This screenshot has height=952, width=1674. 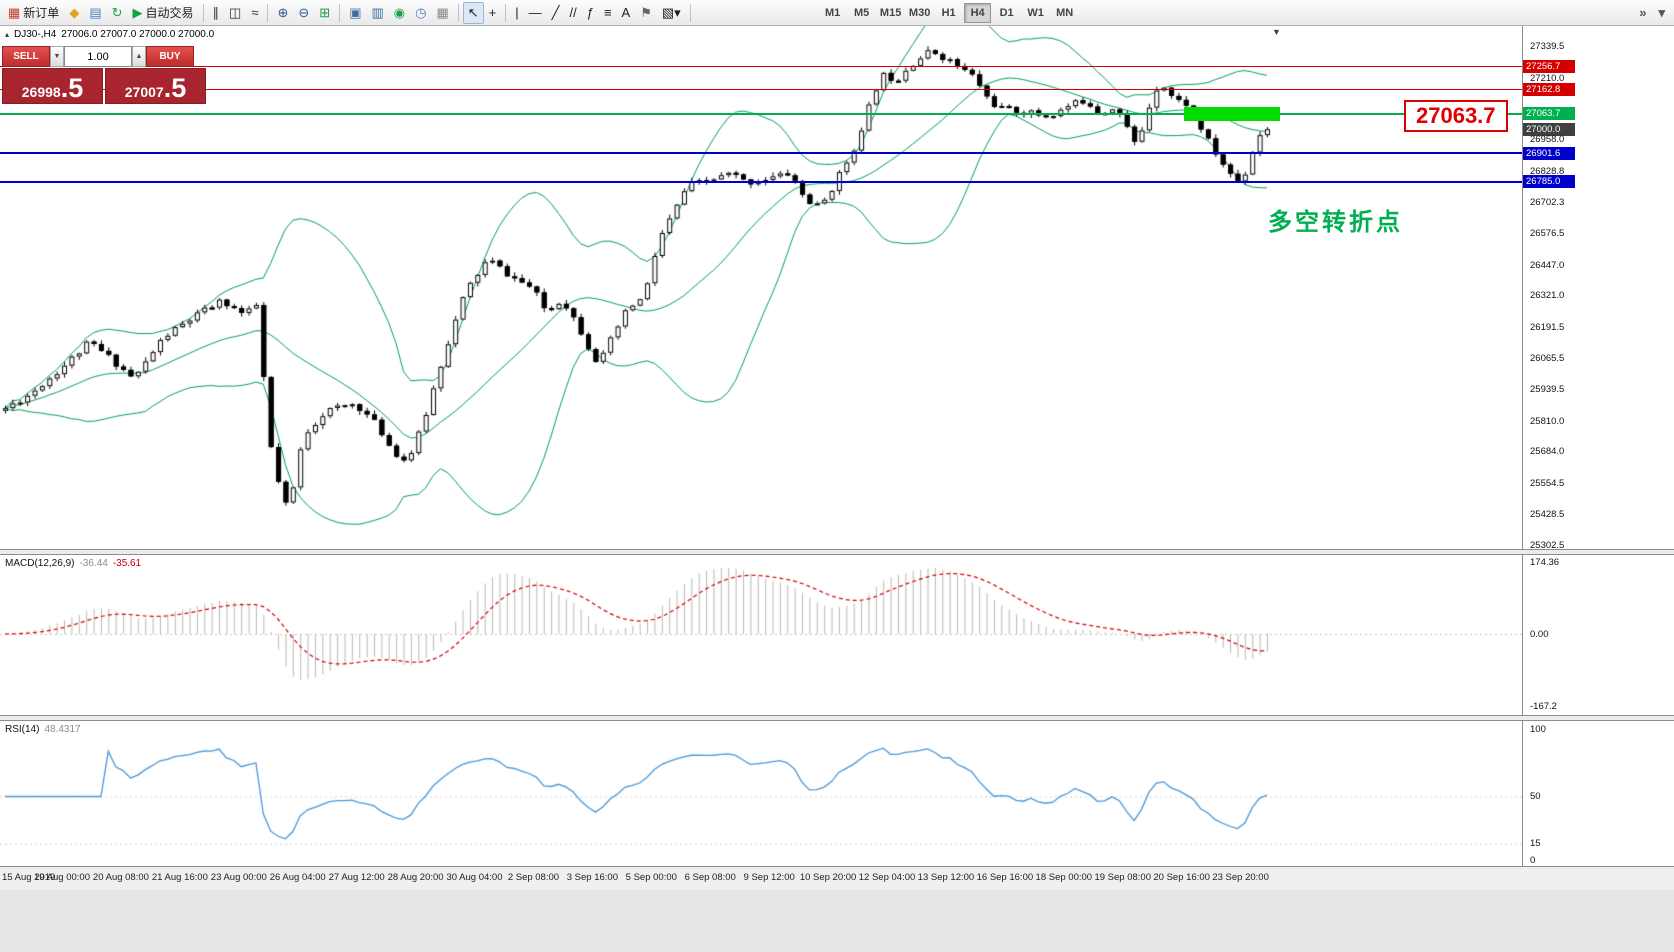 I want to click on time-tick: 16 Sep 16:00, so click(x=1005, y=877).